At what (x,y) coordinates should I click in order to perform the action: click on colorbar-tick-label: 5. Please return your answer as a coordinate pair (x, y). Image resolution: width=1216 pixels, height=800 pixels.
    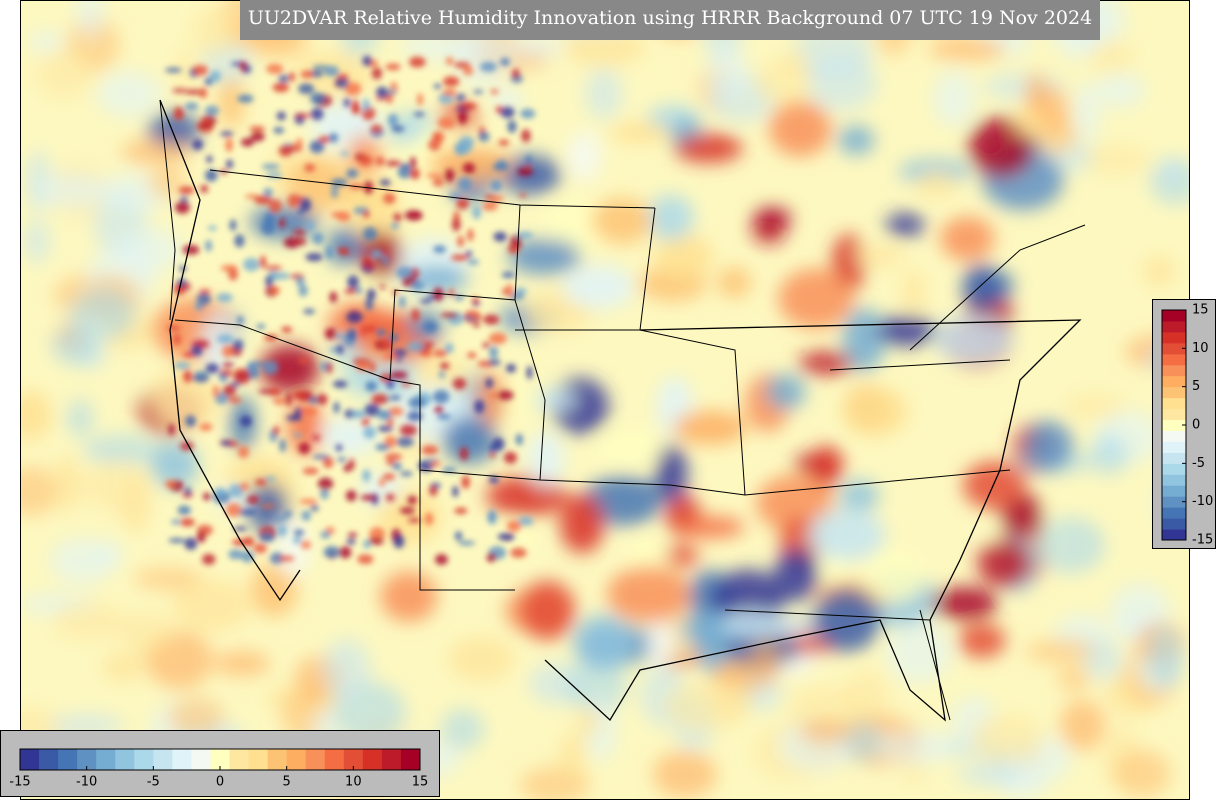
    Looking at the image, I should click on (287, 782).